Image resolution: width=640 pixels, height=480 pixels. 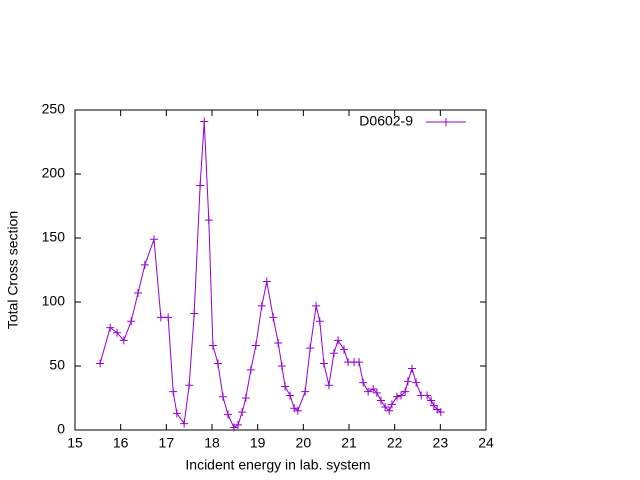 I want to click on x-tick-label: 23, so click(x=441, y=443).